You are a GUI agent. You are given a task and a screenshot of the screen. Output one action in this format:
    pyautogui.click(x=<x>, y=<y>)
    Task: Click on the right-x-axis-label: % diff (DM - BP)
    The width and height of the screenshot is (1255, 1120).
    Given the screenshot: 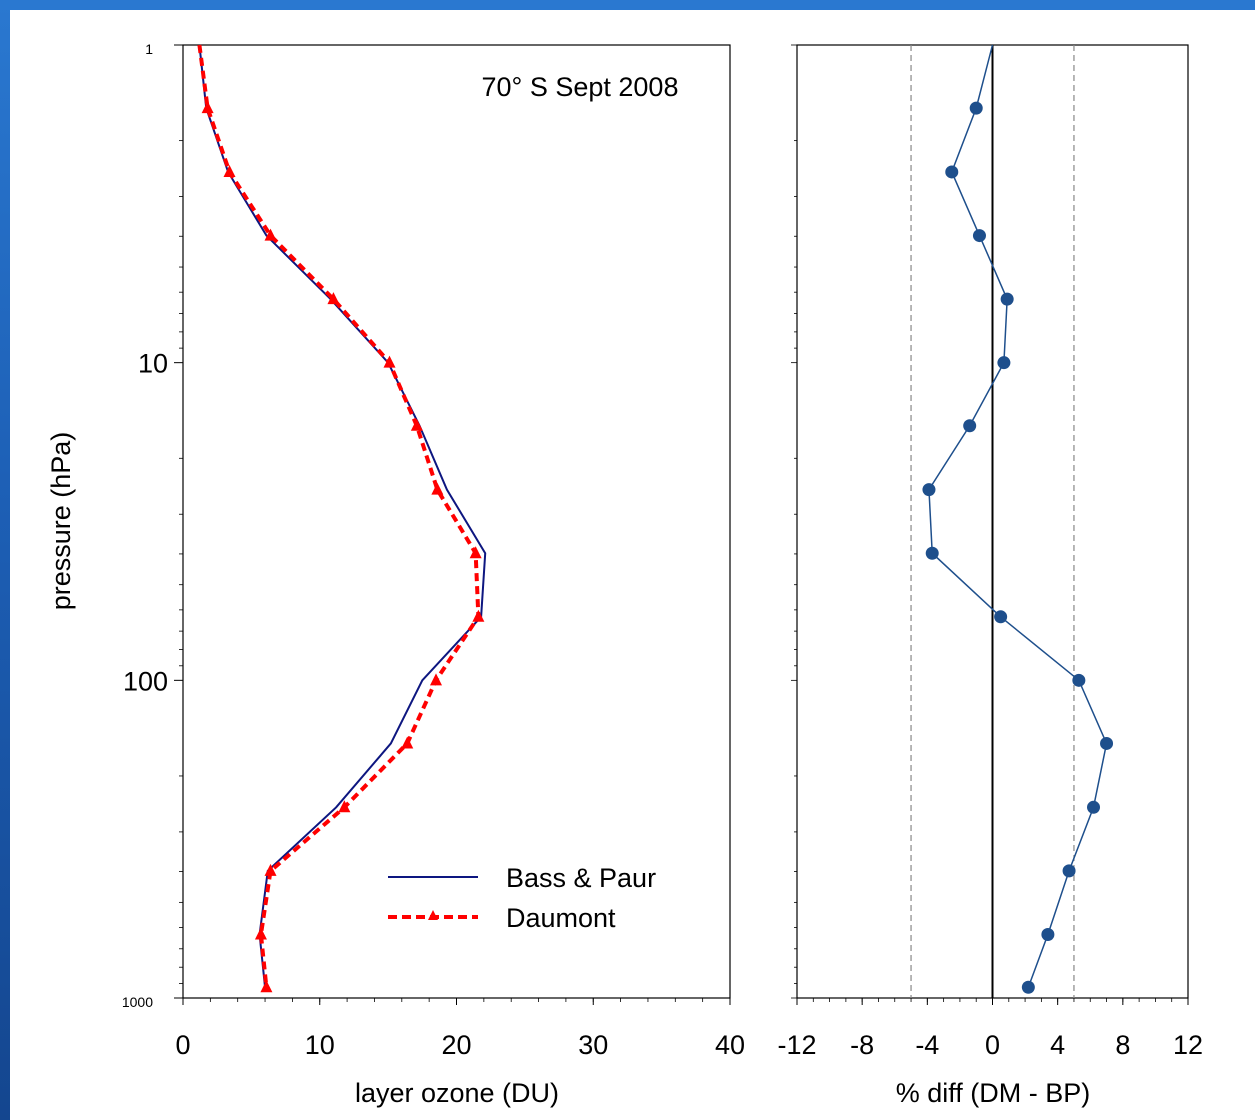 What is the action you would take?
    pyautogui.click(x=993, y=1093)
    